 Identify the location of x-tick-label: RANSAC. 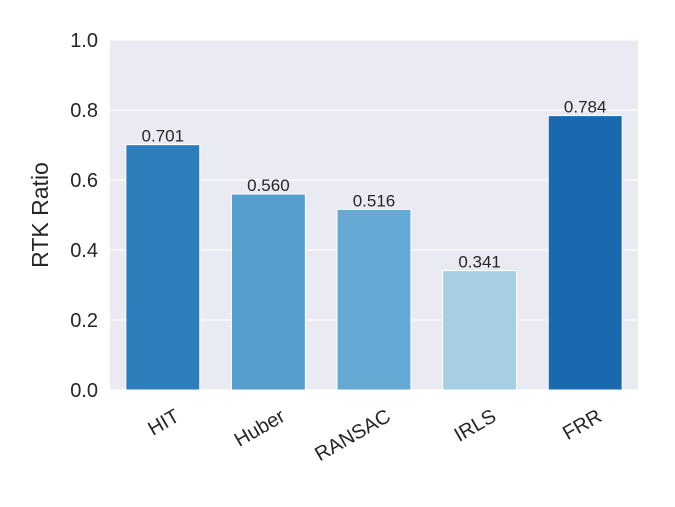
(352, 435).